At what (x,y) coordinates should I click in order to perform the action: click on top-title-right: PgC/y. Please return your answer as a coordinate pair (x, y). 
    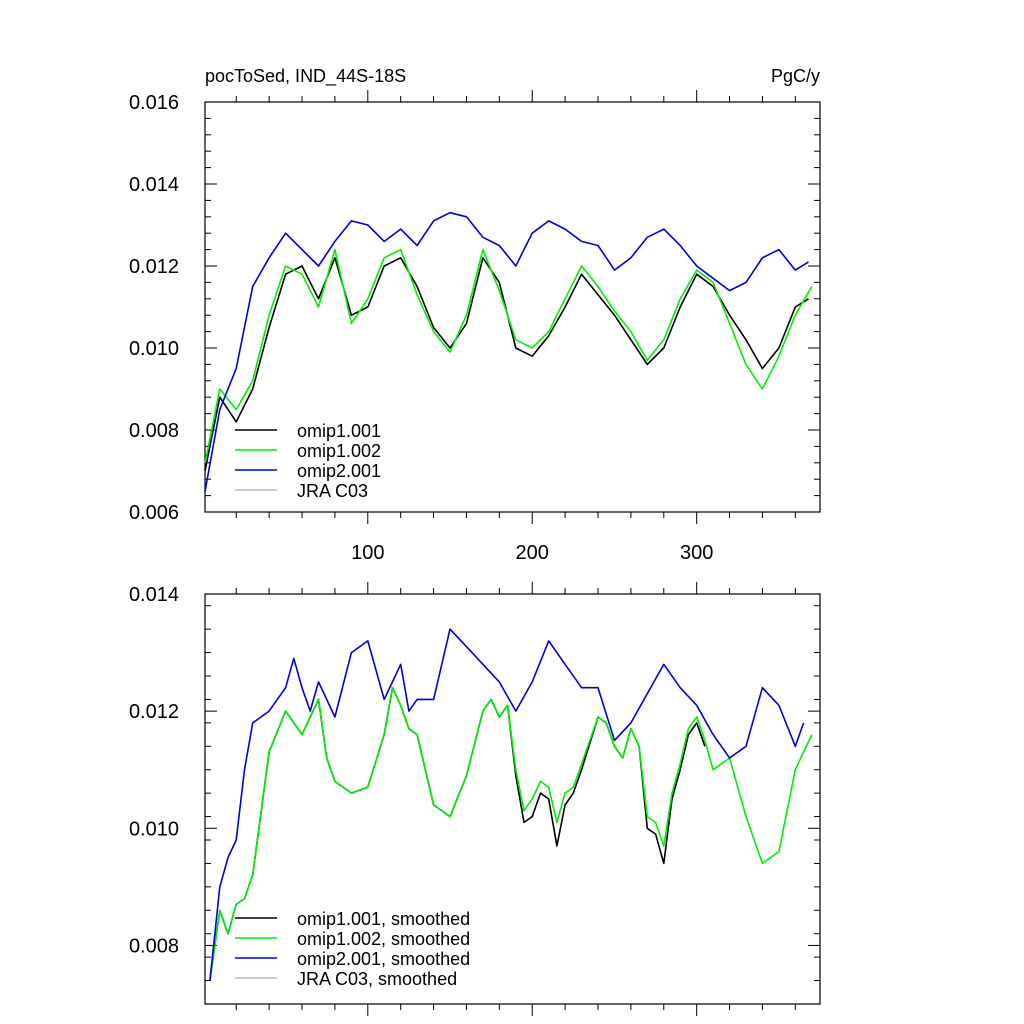
    Looking at the image, I should click on (795, 76).